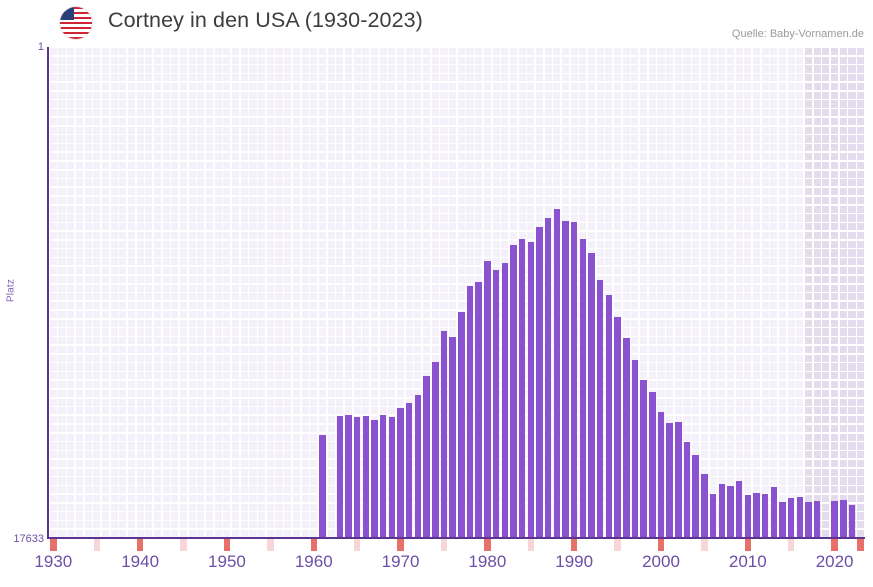 This screenshot has width=873, height=587. What do you see at coordinates (227, 561) in the screenshot?
I see `x-axis-tick-label: 1950` at bounding box center [227, 561].